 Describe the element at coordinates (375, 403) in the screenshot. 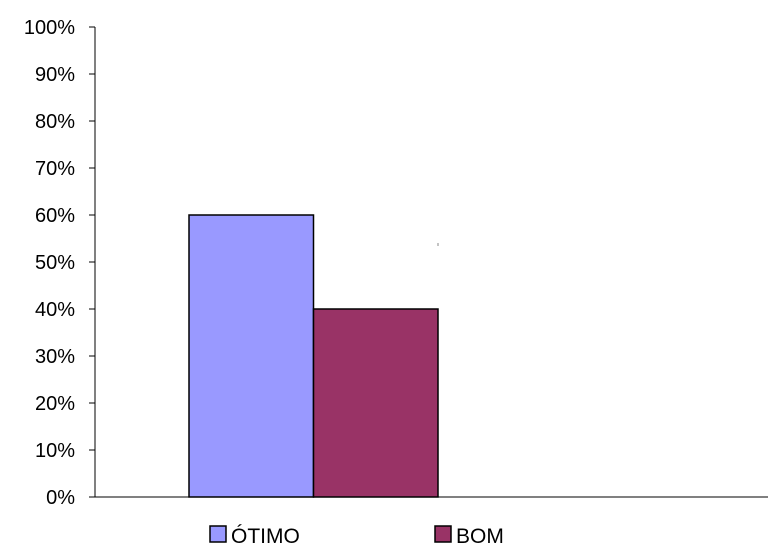

I see `bar-bom` at that location.